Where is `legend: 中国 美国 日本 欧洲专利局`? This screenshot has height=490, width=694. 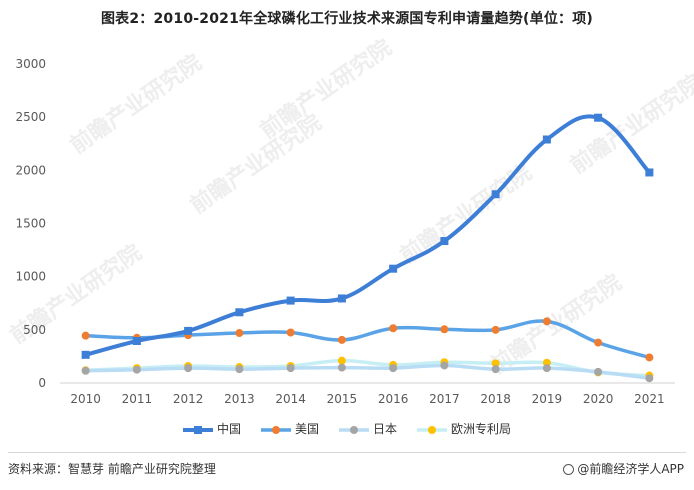
legend: 中国 美国 日本 欧洲专利局 is located at coordinates (347, 428).